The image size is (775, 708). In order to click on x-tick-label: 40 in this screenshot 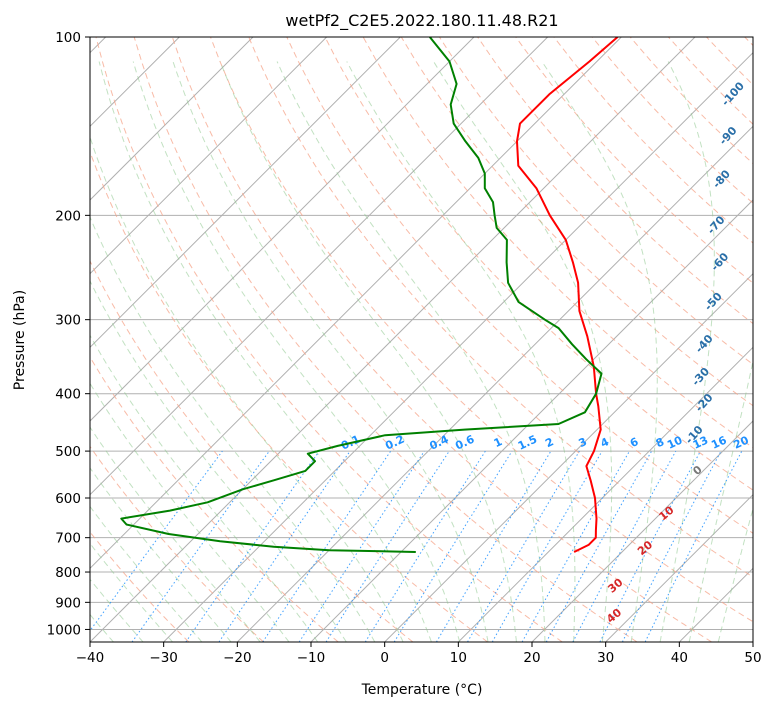, I will do `click(679, 658)`.